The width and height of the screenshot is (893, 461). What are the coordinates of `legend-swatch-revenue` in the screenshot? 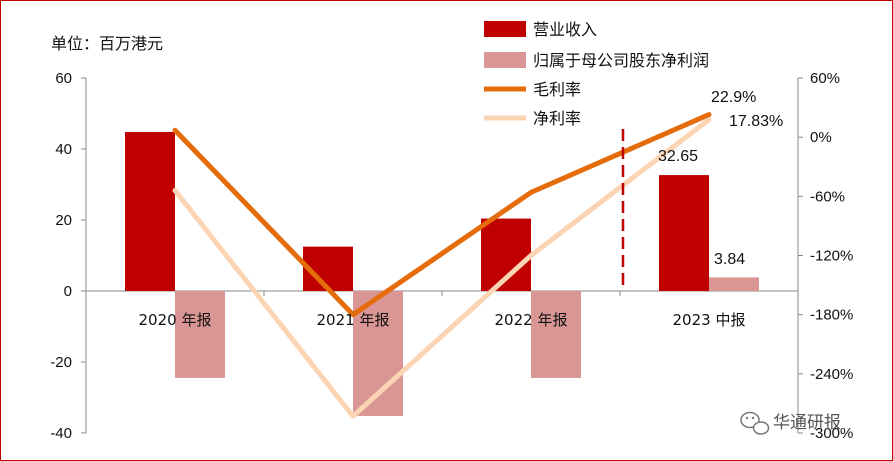 It's located at (505, 29).